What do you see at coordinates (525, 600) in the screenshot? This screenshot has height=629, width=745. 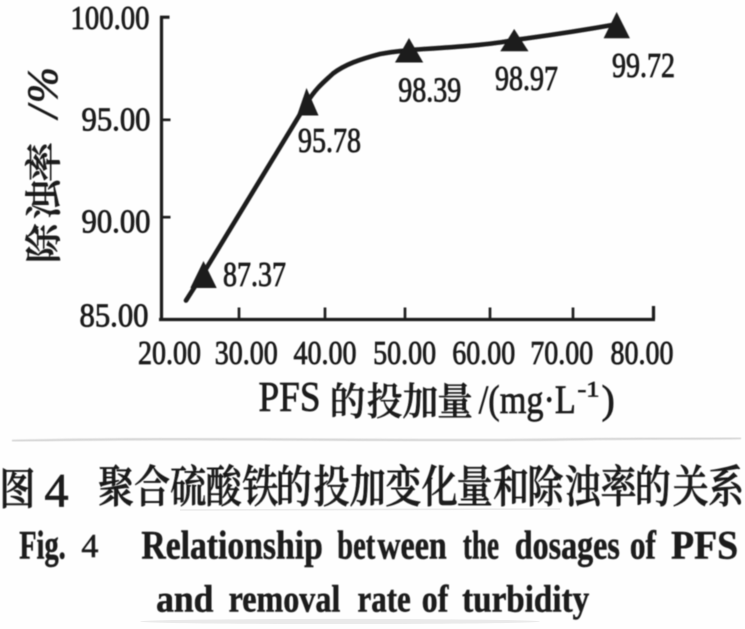 I see `svg-text: turbidity` at bounding box center [525, 600].